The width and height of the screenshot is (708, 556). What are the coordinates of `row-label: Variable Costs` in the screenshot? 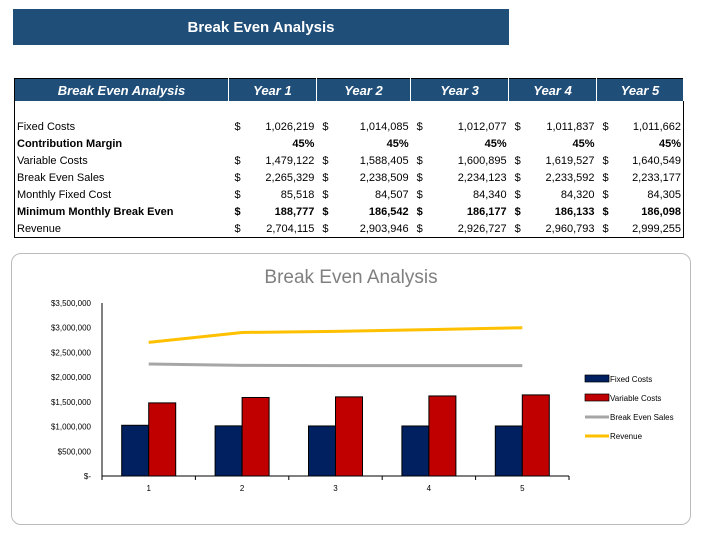 It's located at (52, 160).